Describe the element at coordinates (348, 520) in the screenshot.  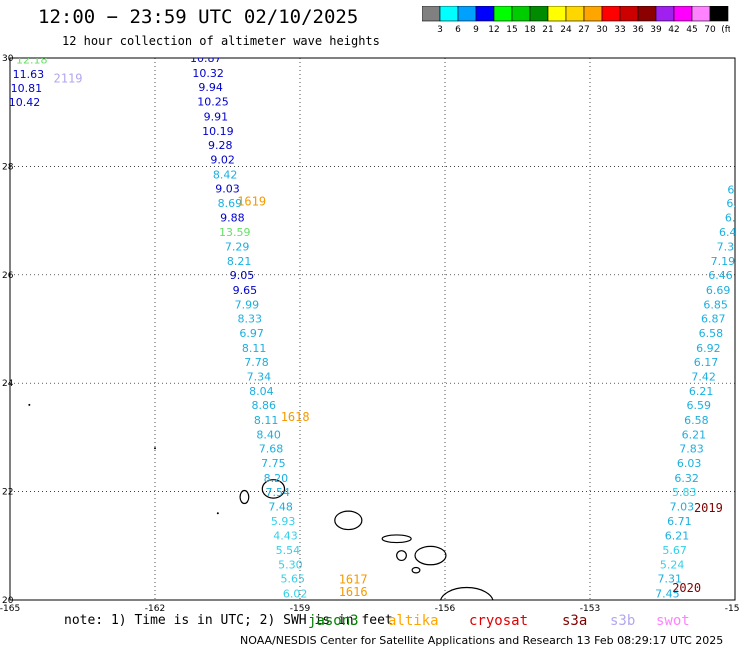
I see `island-oahu` at that location.